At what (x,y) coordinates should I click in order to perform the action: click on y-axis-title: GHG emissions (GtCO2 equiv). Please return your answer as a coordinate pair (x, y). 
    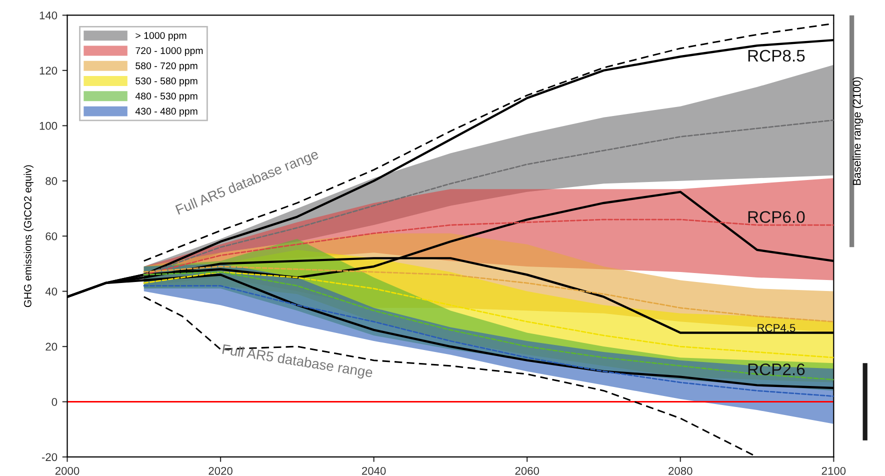
    Looking at the image, I should click on (29, 236).